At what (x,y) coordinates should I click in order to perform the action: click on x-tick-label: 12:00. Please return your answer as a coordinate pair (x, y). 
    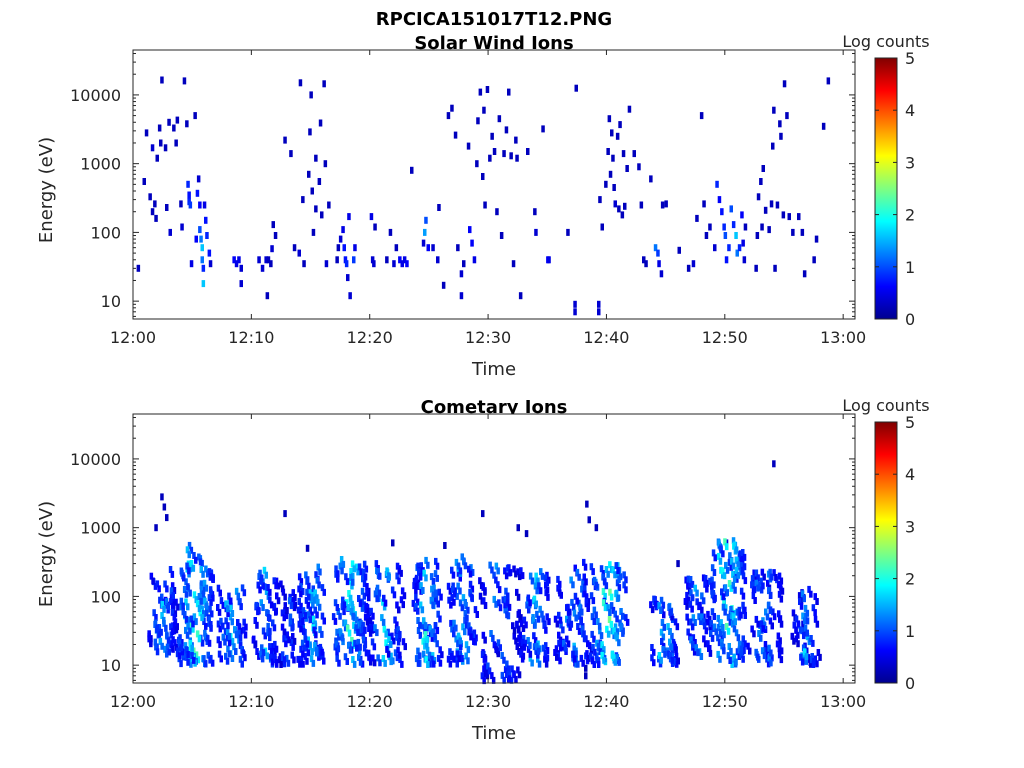
    Looking at the image, I should click on (133, 701).